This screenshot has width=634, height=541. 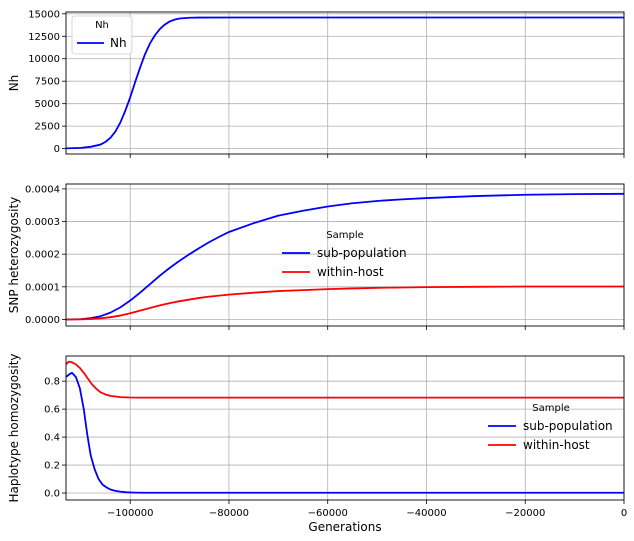 I want to click on y-tick-label: 2500, so click(x=47, y=127).